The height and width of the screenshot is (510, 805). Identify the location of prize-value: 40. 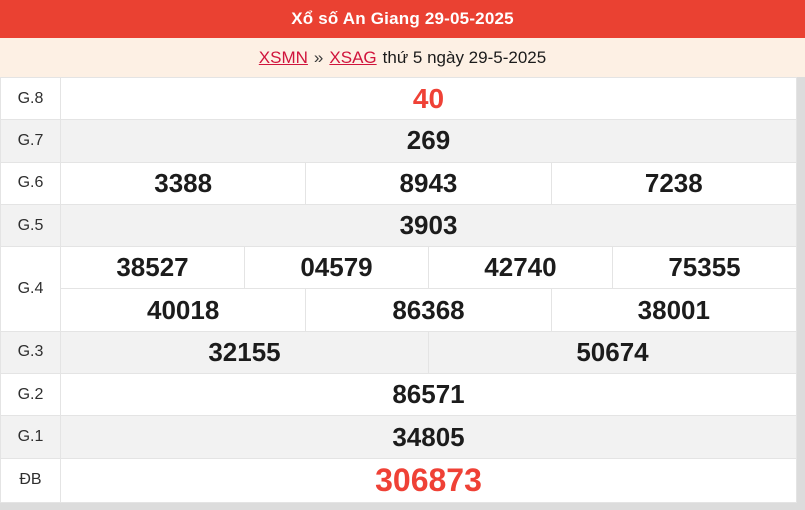
(428, 98).